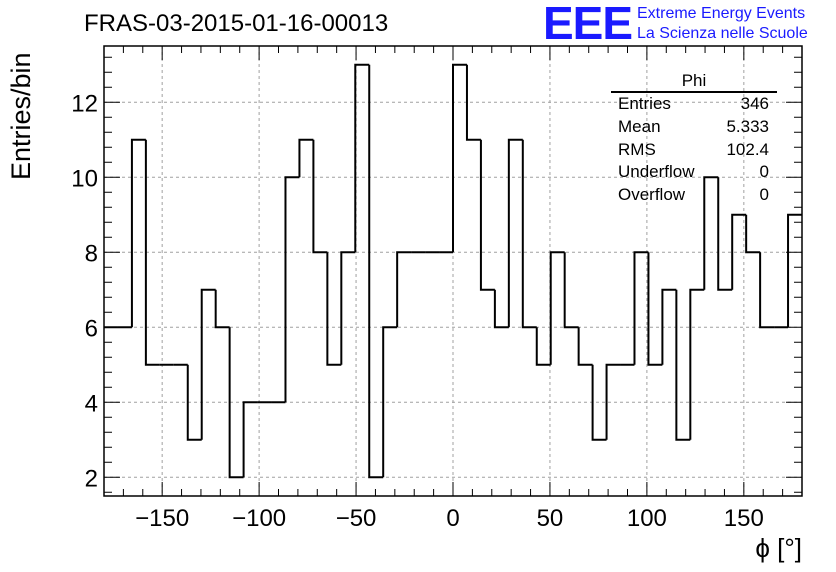  What do you see at coordinates (694, 127) in the screenshot?
I see `stats-row-mean: Mean 5.333` at bounding box center [694, 127].